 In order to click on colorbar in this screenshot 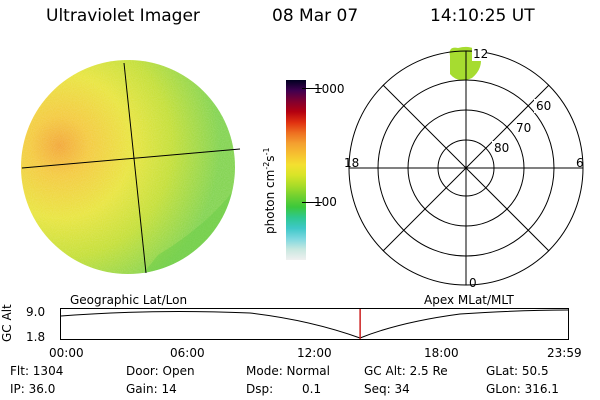, I will do `click(296, 170)`.